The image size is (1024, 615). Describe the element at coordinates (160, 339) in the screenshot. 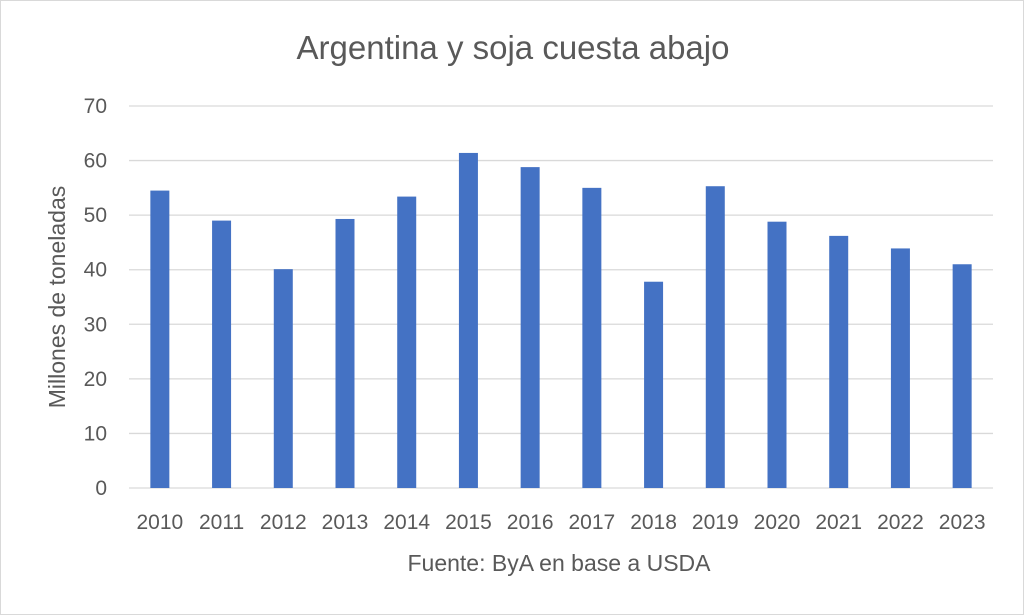

I see `bar-2010` at that location.